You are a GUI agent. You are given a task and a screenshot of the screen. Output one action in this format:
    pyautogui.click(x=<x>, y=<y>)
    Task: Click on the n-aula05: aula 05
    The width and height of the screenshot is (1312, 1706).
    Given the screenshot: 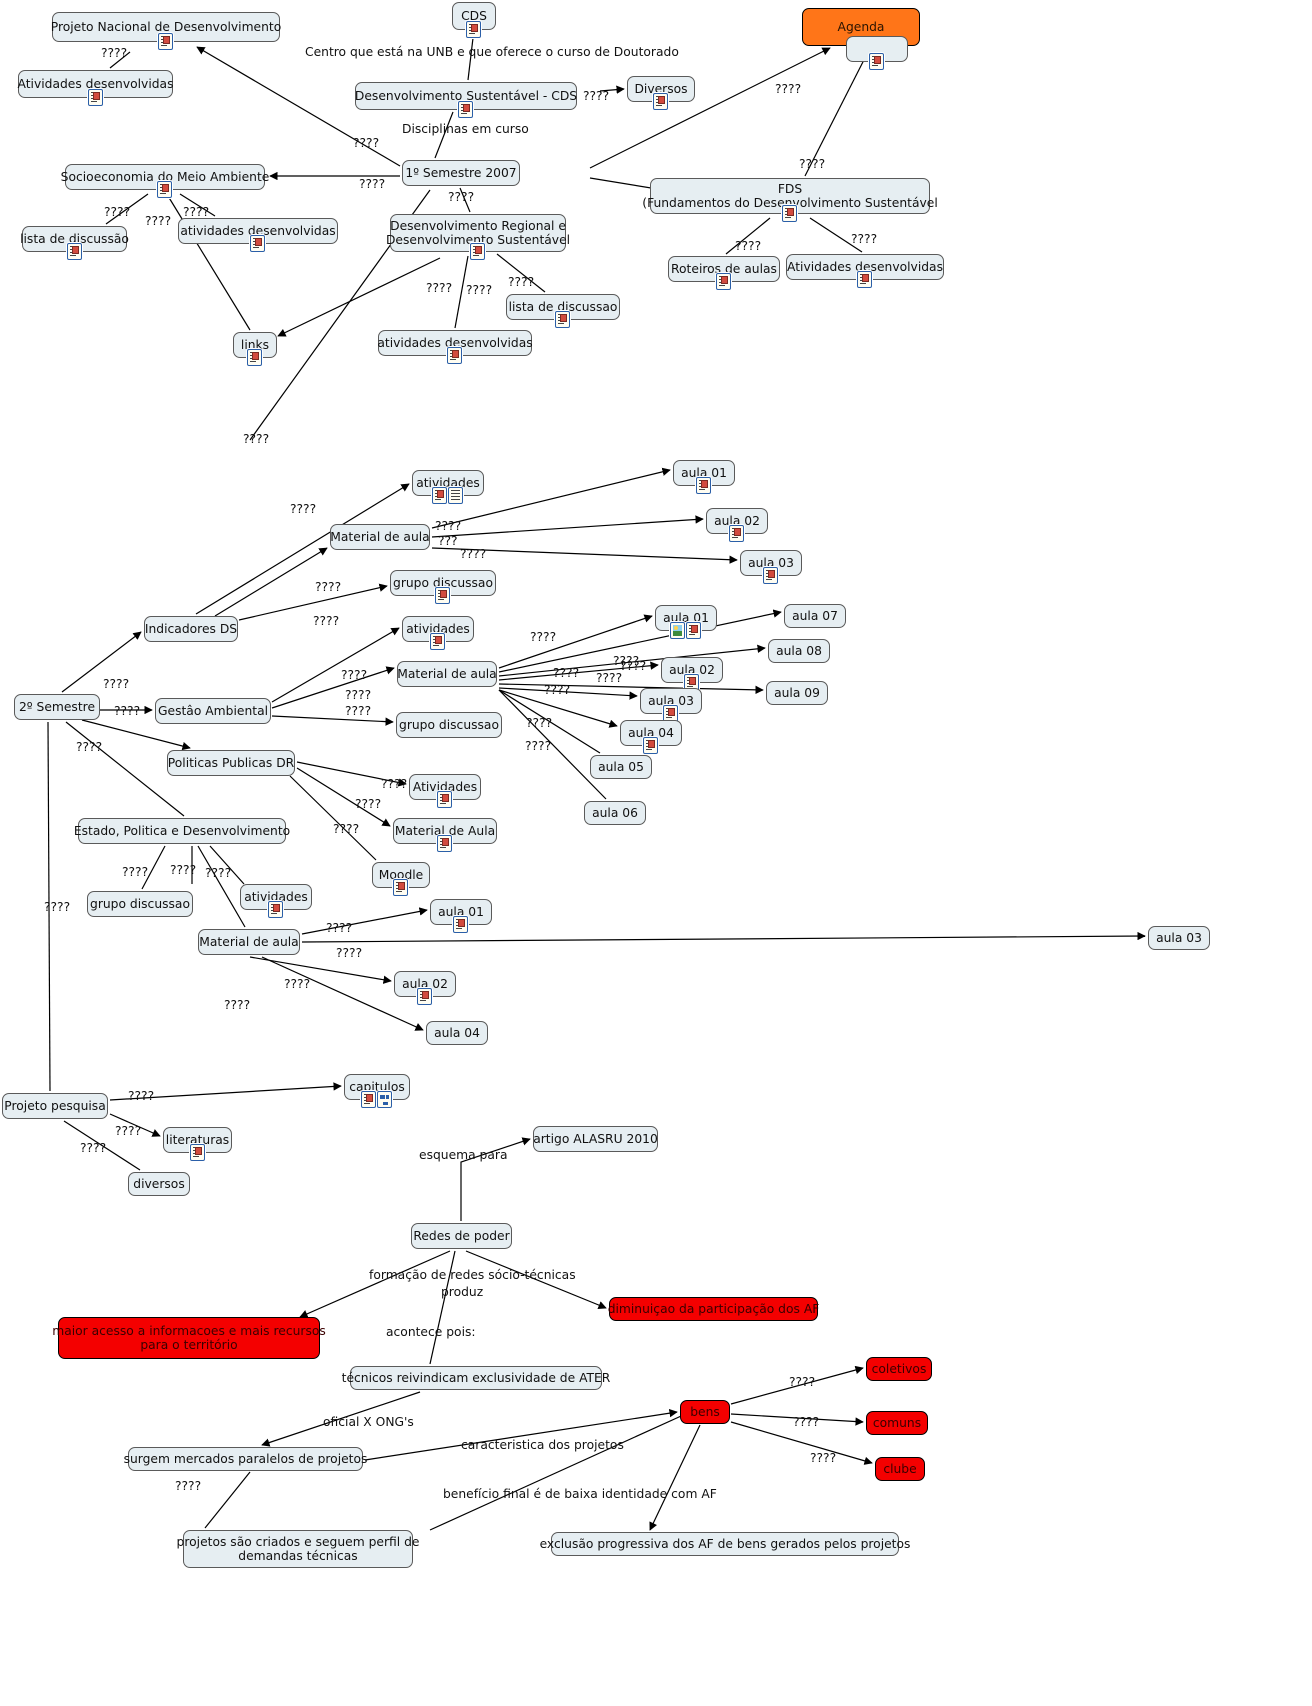 What is the action you would take?
    pyautogui.click(x=621, y=767)
    